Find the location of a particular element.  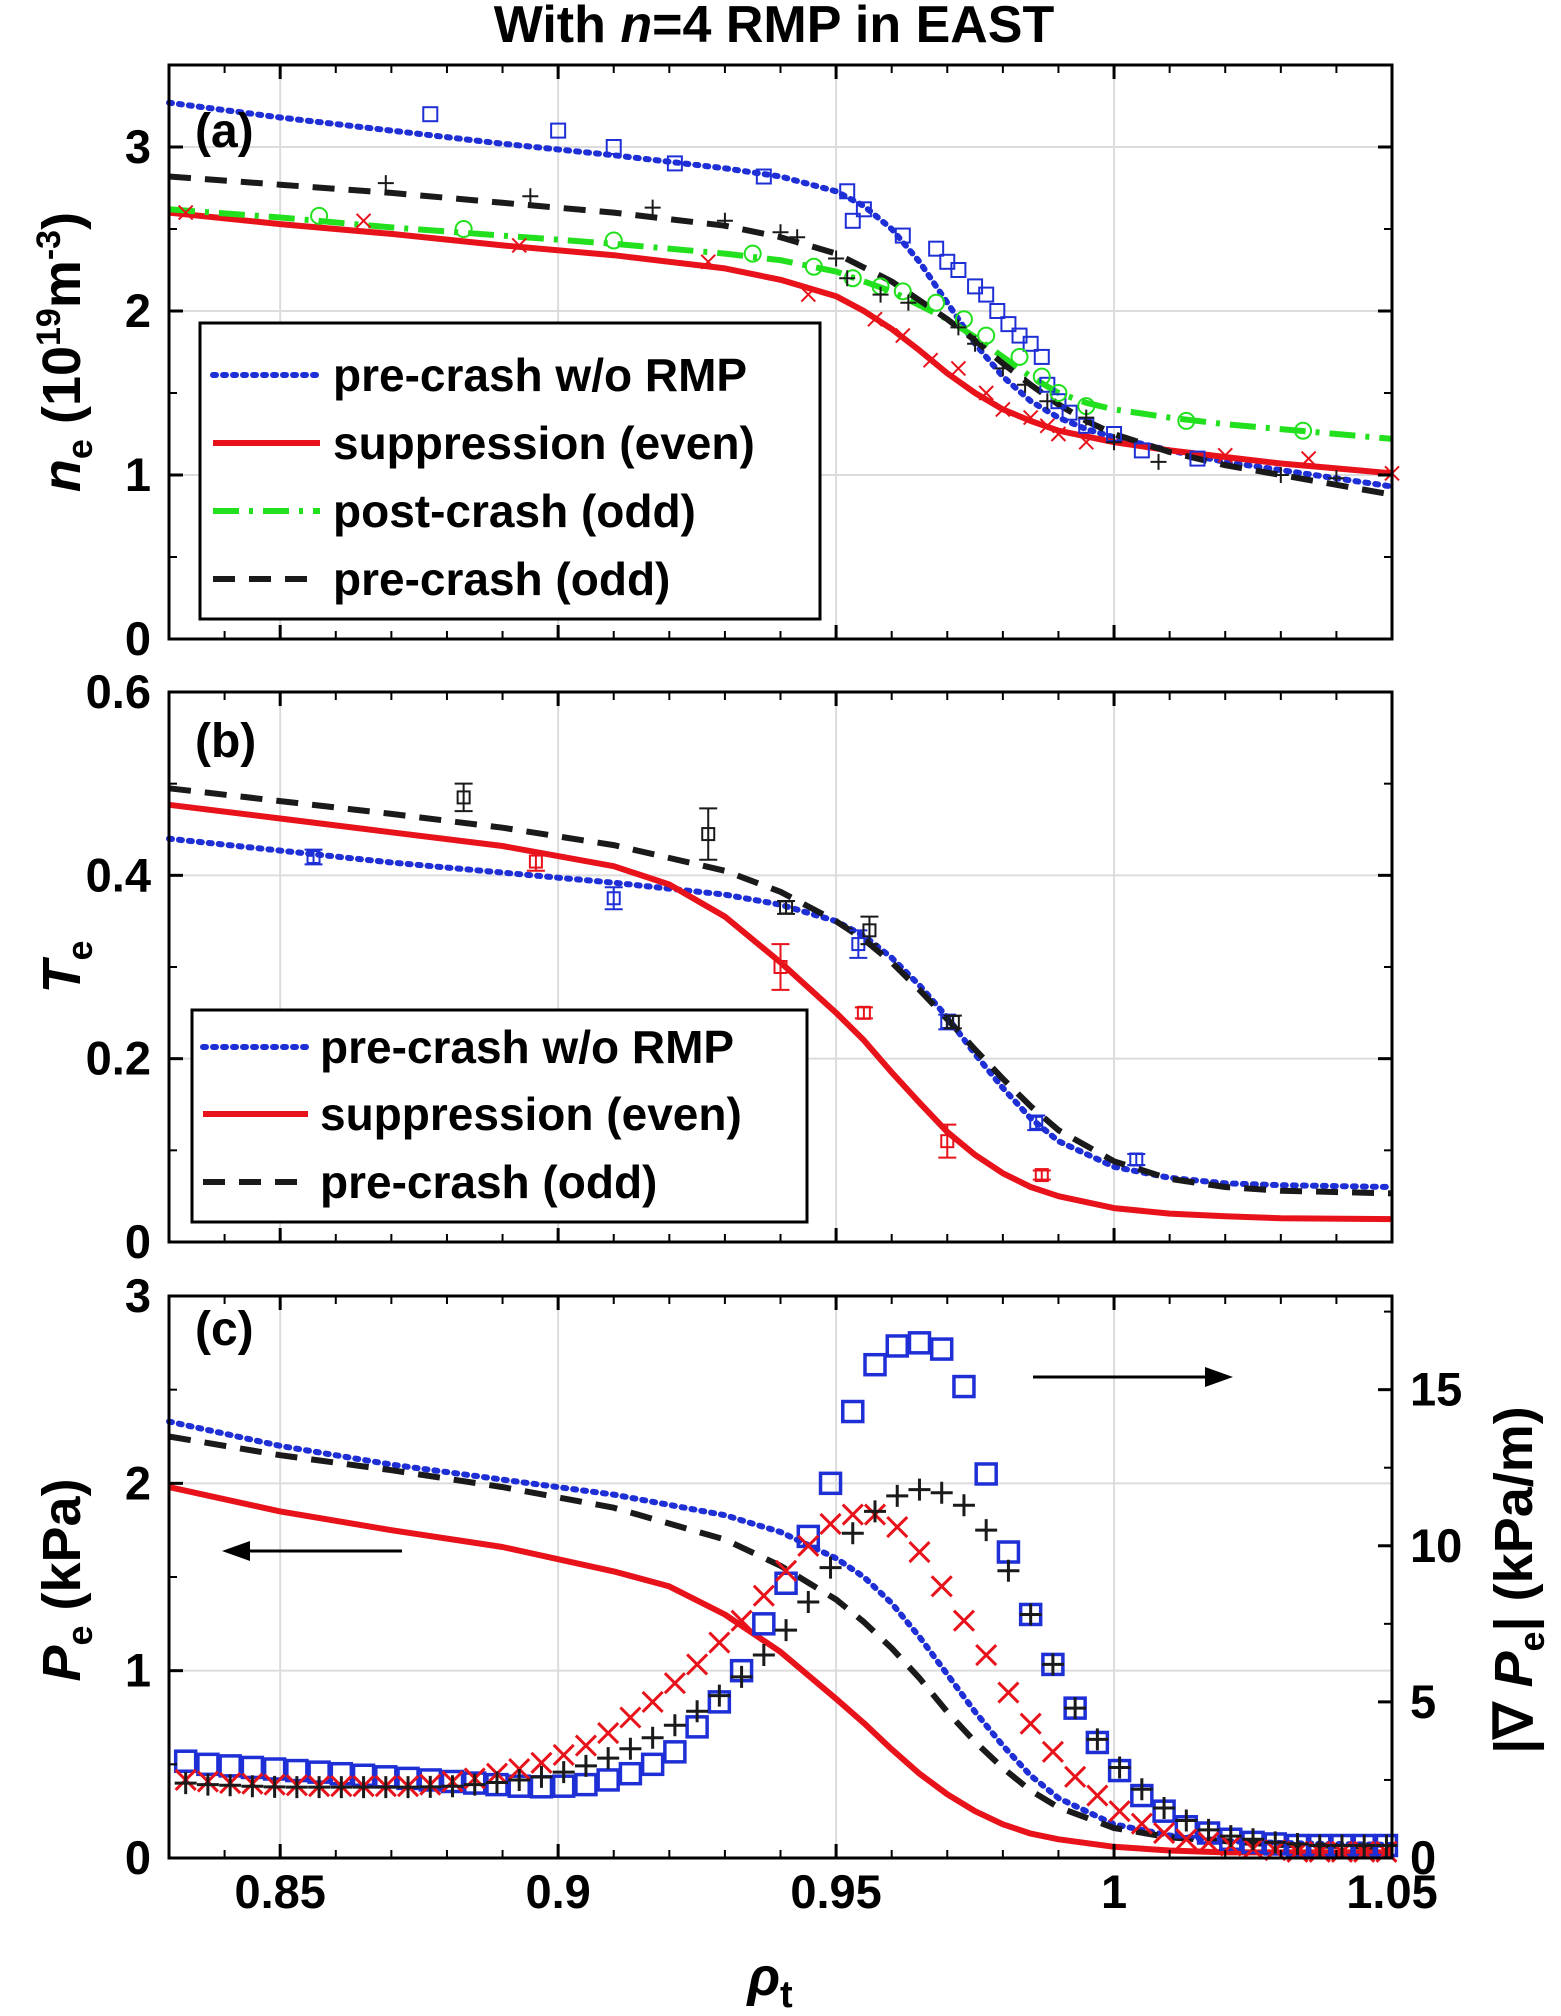

panel-c-tag: (c) is located at coordinates (224, 1329).